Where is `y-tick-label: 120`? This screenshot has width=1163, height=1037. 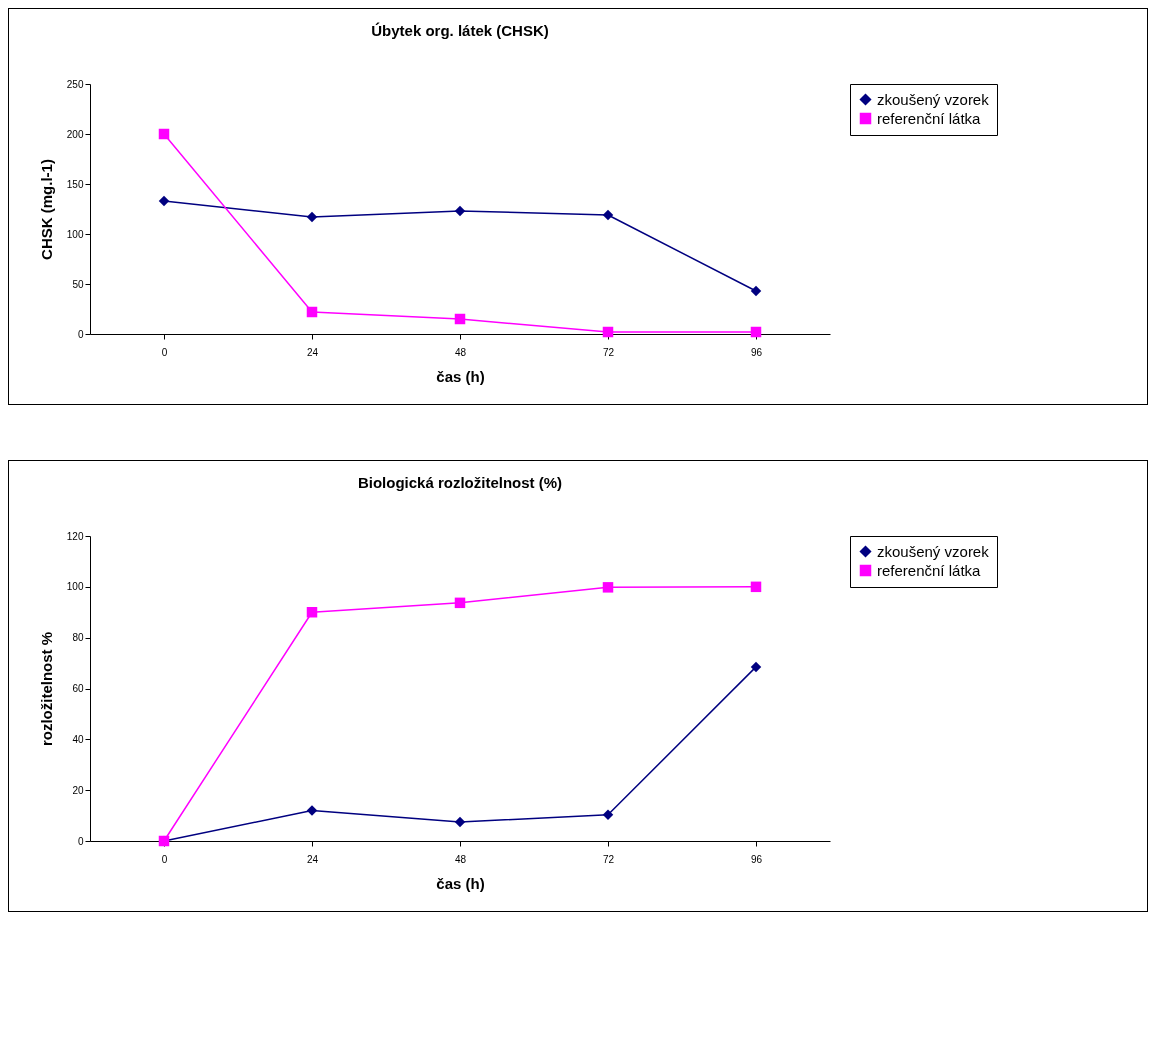
y-tick-label: 120 is located at coordinates (75, 536).